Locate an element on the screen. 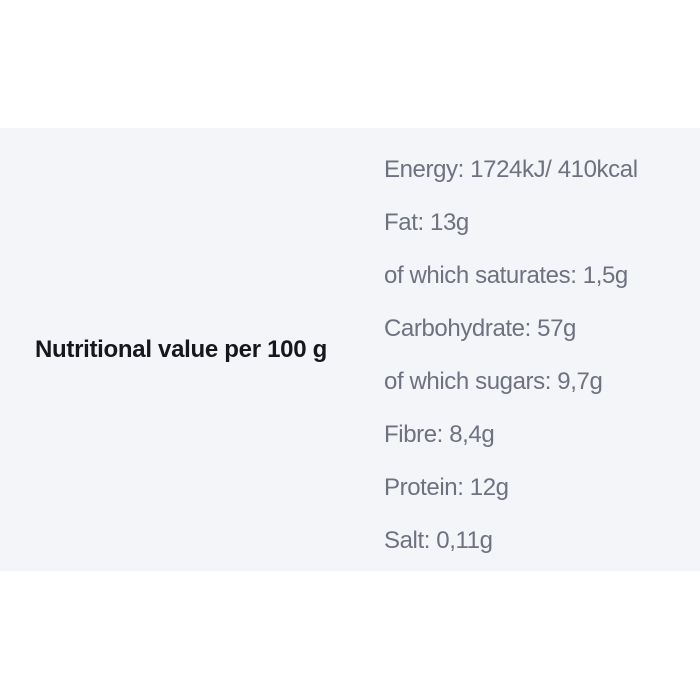 The image size is (700, 700). nutrition-row: Protein: 12g is located at coordinates (446, 487).